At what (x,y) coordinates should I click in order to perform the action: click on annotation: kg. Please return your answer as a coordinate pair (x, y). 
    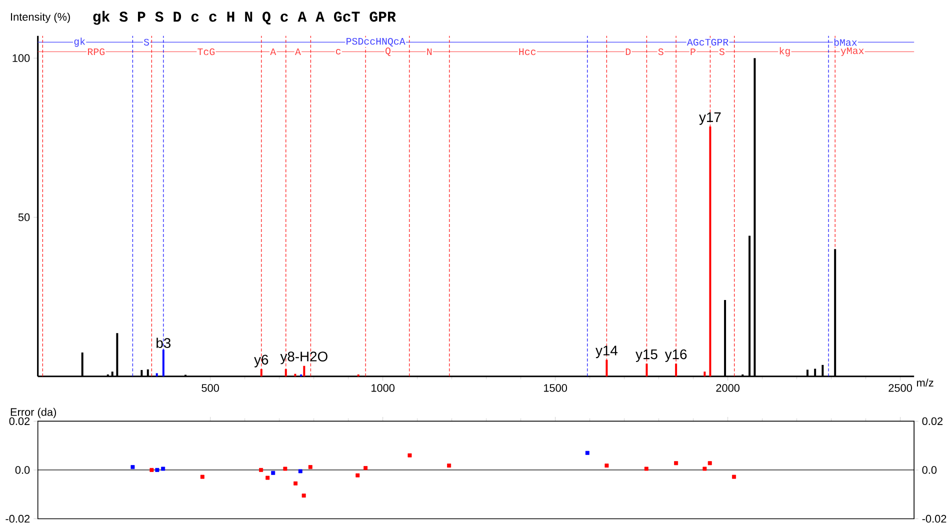
    Looking at the image, I should click on (785, 52).